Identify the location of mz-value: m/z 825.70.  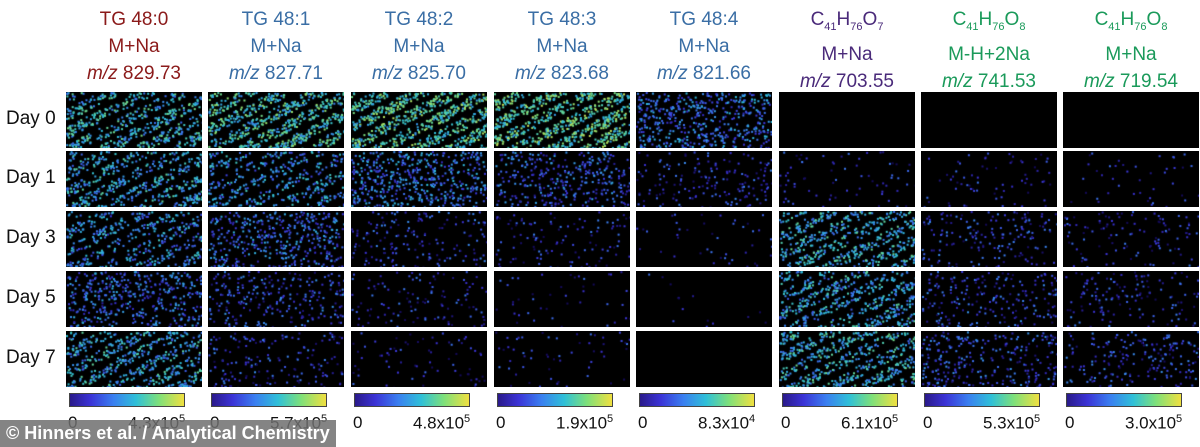
(418, 73).